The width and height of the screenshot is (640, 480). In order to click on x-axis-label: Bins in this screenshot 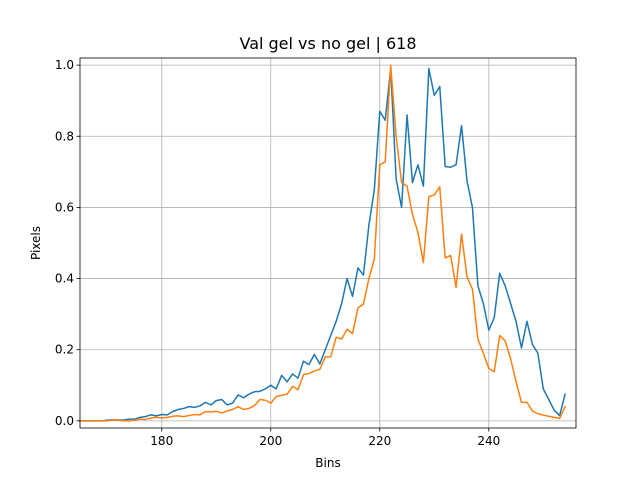, I will do `click(327, 463)`.